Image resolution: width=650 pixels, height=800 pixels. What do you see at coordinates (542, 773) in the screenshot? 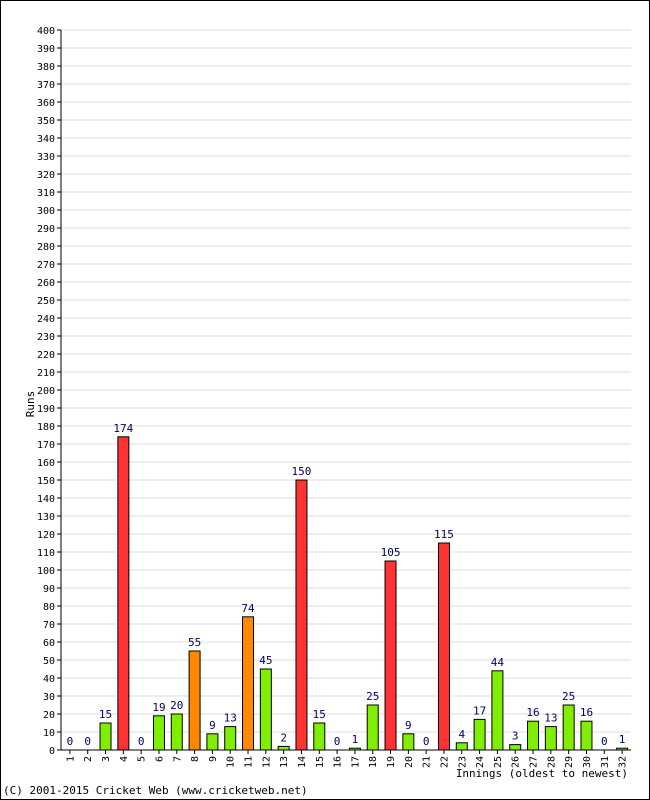
I see `x-axis-title: Innings (oldest to newest)` at bounding box center [542, 773].